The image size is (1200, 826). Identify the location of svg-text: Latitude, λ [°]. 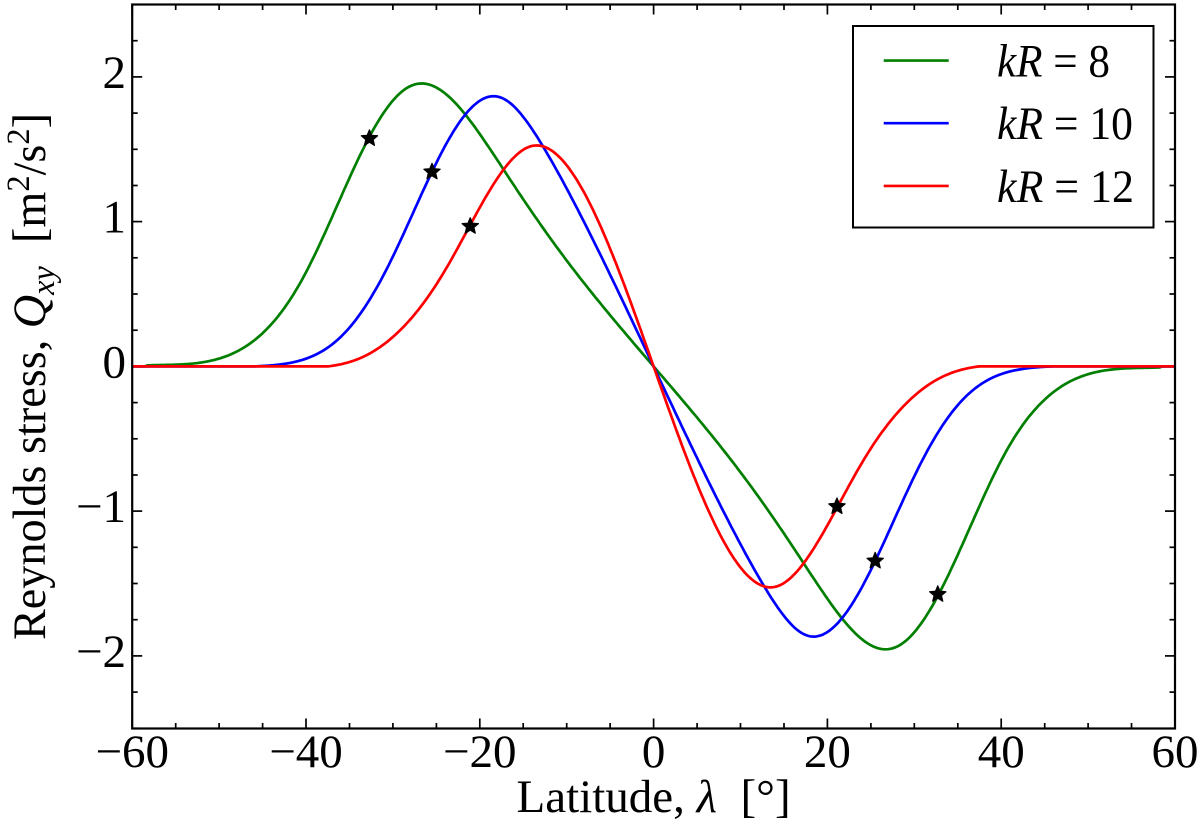
(654, 797).